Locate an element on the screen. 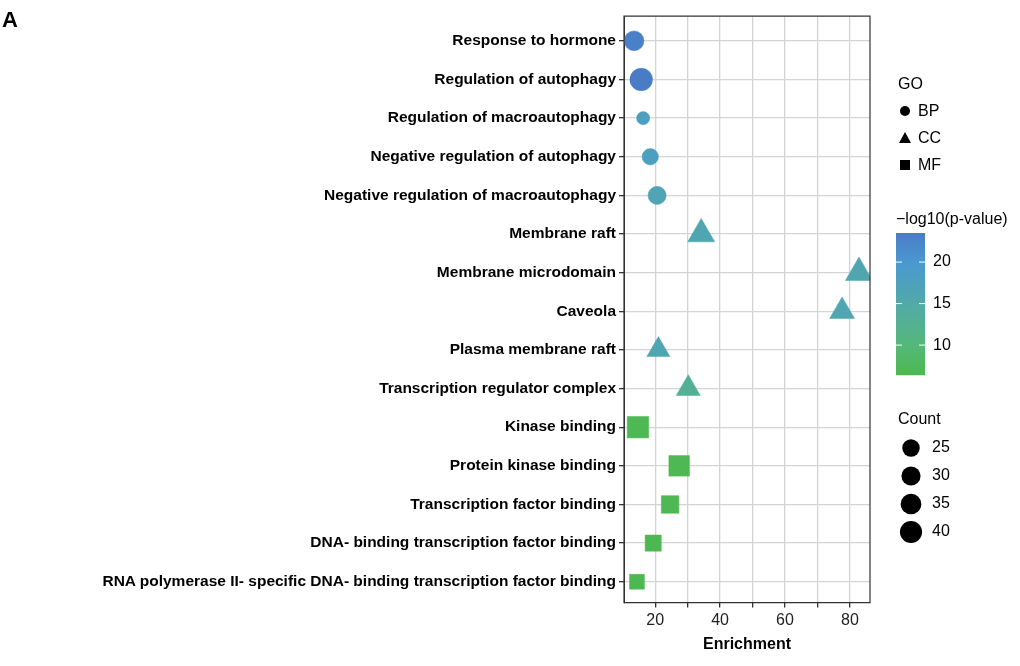 This screenshot has height=666, width=1020. legend-label: 40 is located at coordinates (941, 531).